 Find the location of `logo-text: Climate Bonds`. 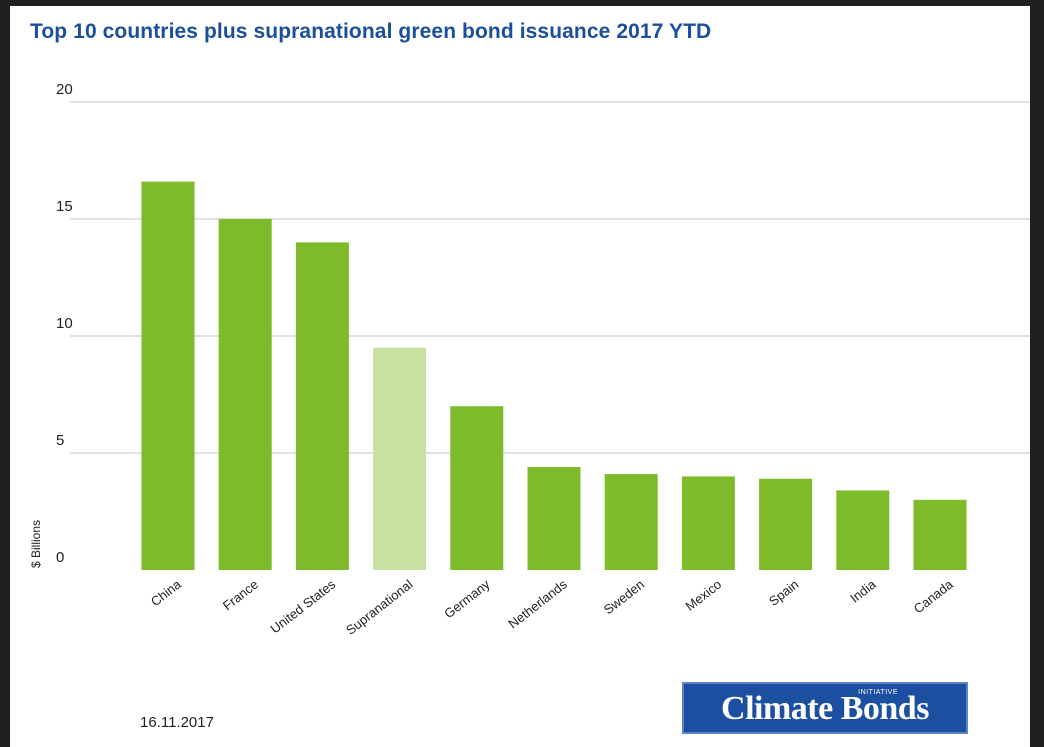

logo-text: Climate Bonds is located at coordinates (825, 708).